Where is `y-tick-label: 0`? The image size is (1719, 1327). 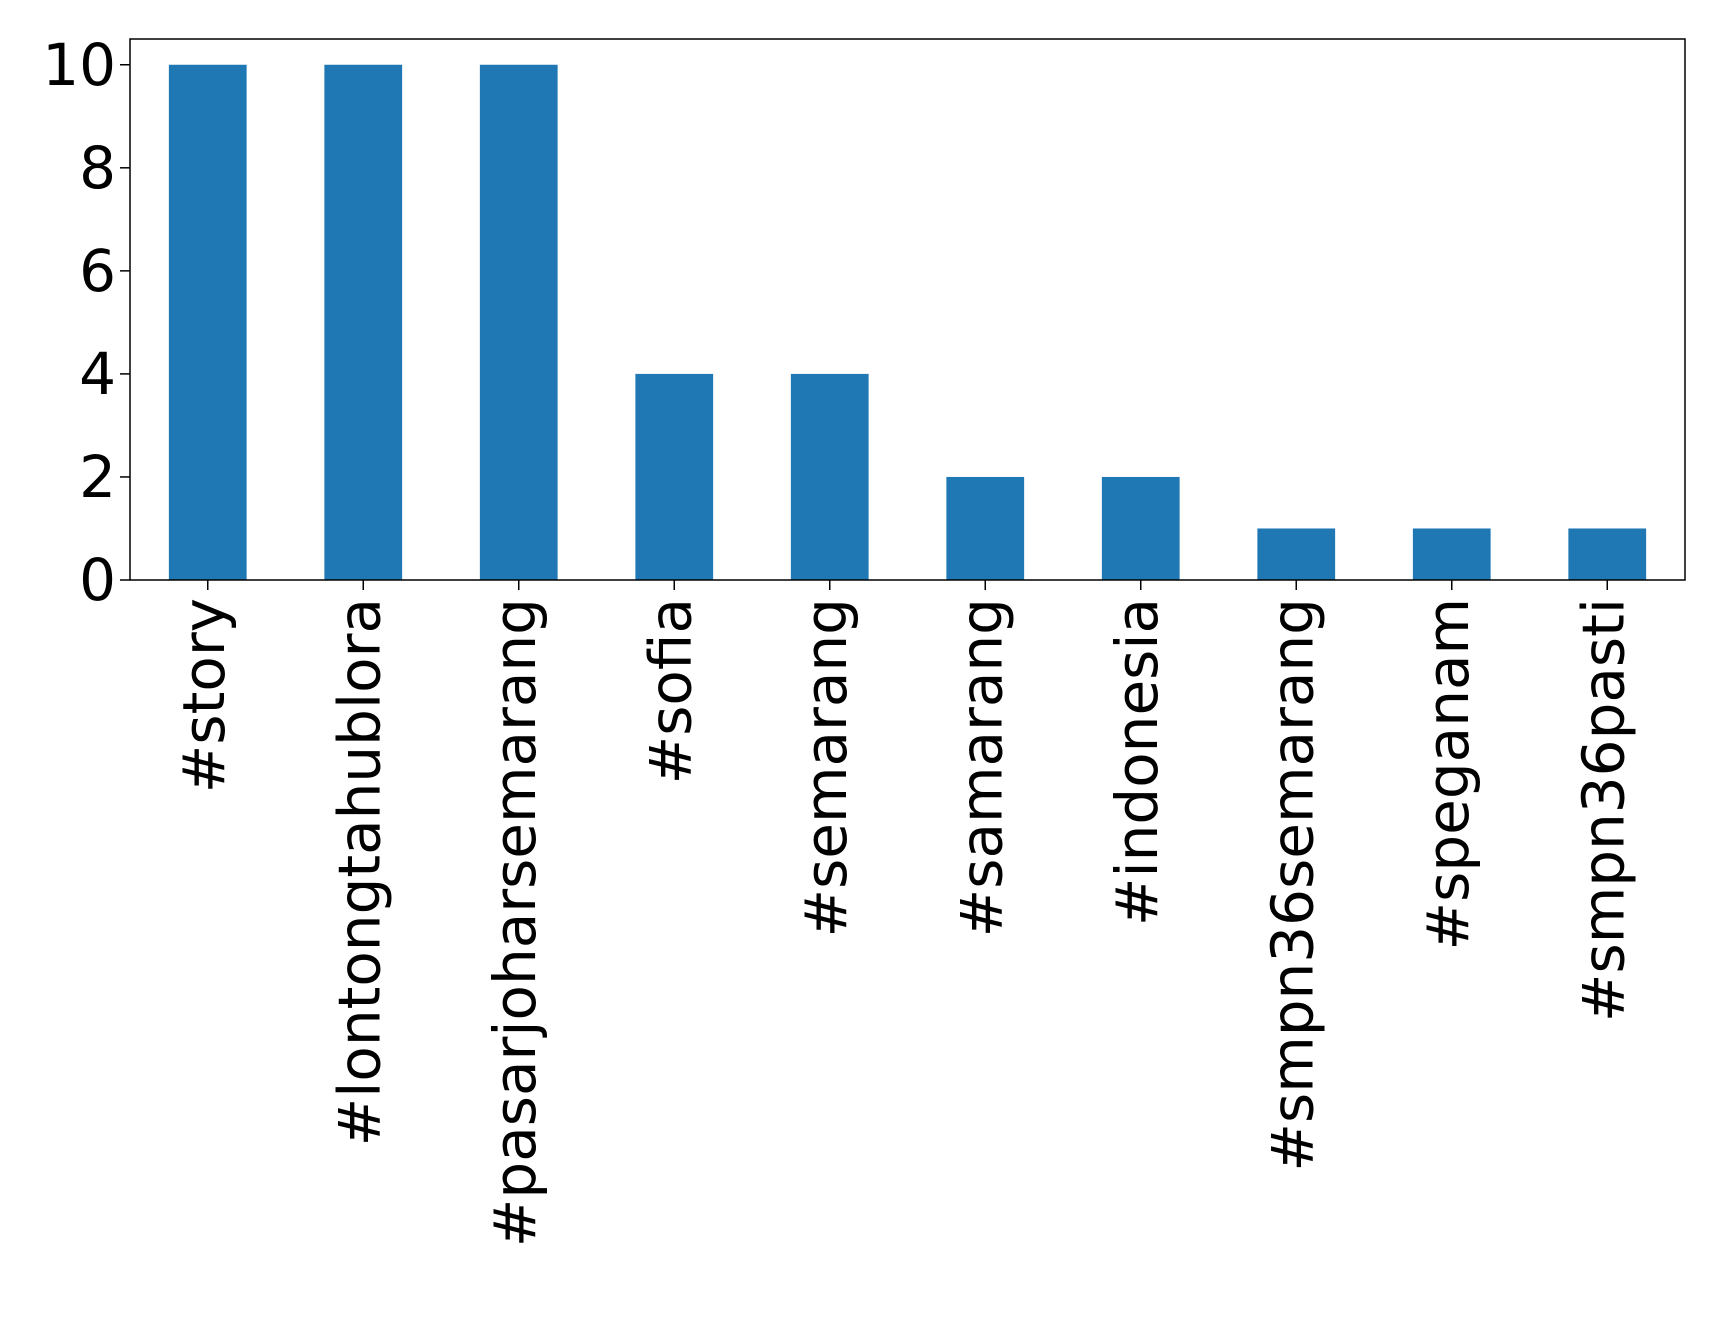 y-tick-label: 0 is located at coordinates (97, 580).